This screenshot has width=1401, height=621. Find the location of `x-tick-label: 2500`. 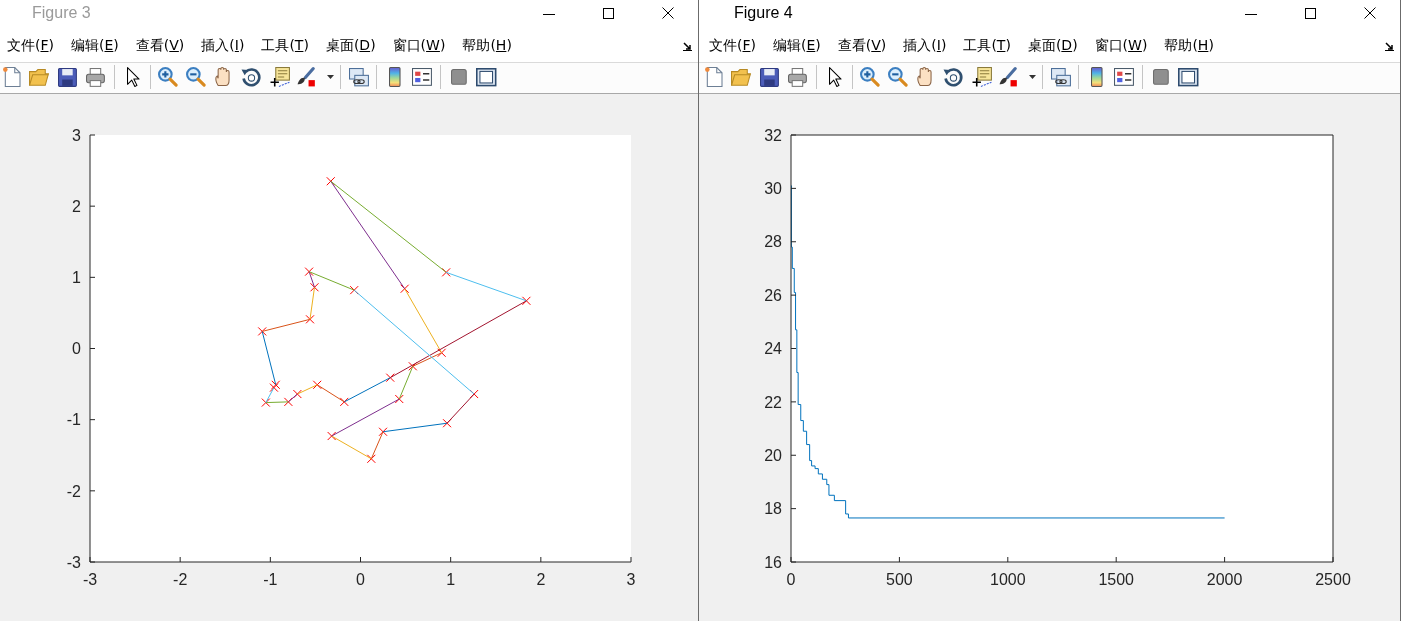

x-tick-label: 2500 is located at coordinates (1333, 580).